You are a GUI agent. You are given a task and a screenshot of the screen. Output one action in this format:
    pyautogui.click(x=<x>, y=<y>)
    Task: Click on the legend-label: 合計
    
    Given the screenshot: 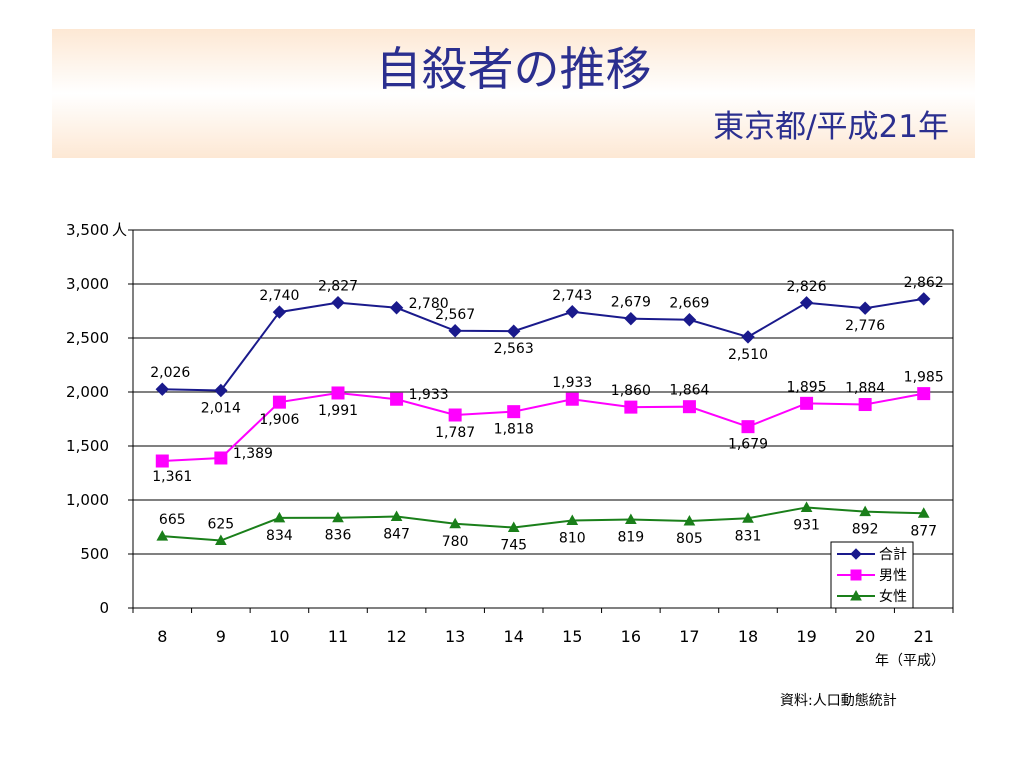 What is the action you would take?
    pyautogui.click(x=893, y=555)
    